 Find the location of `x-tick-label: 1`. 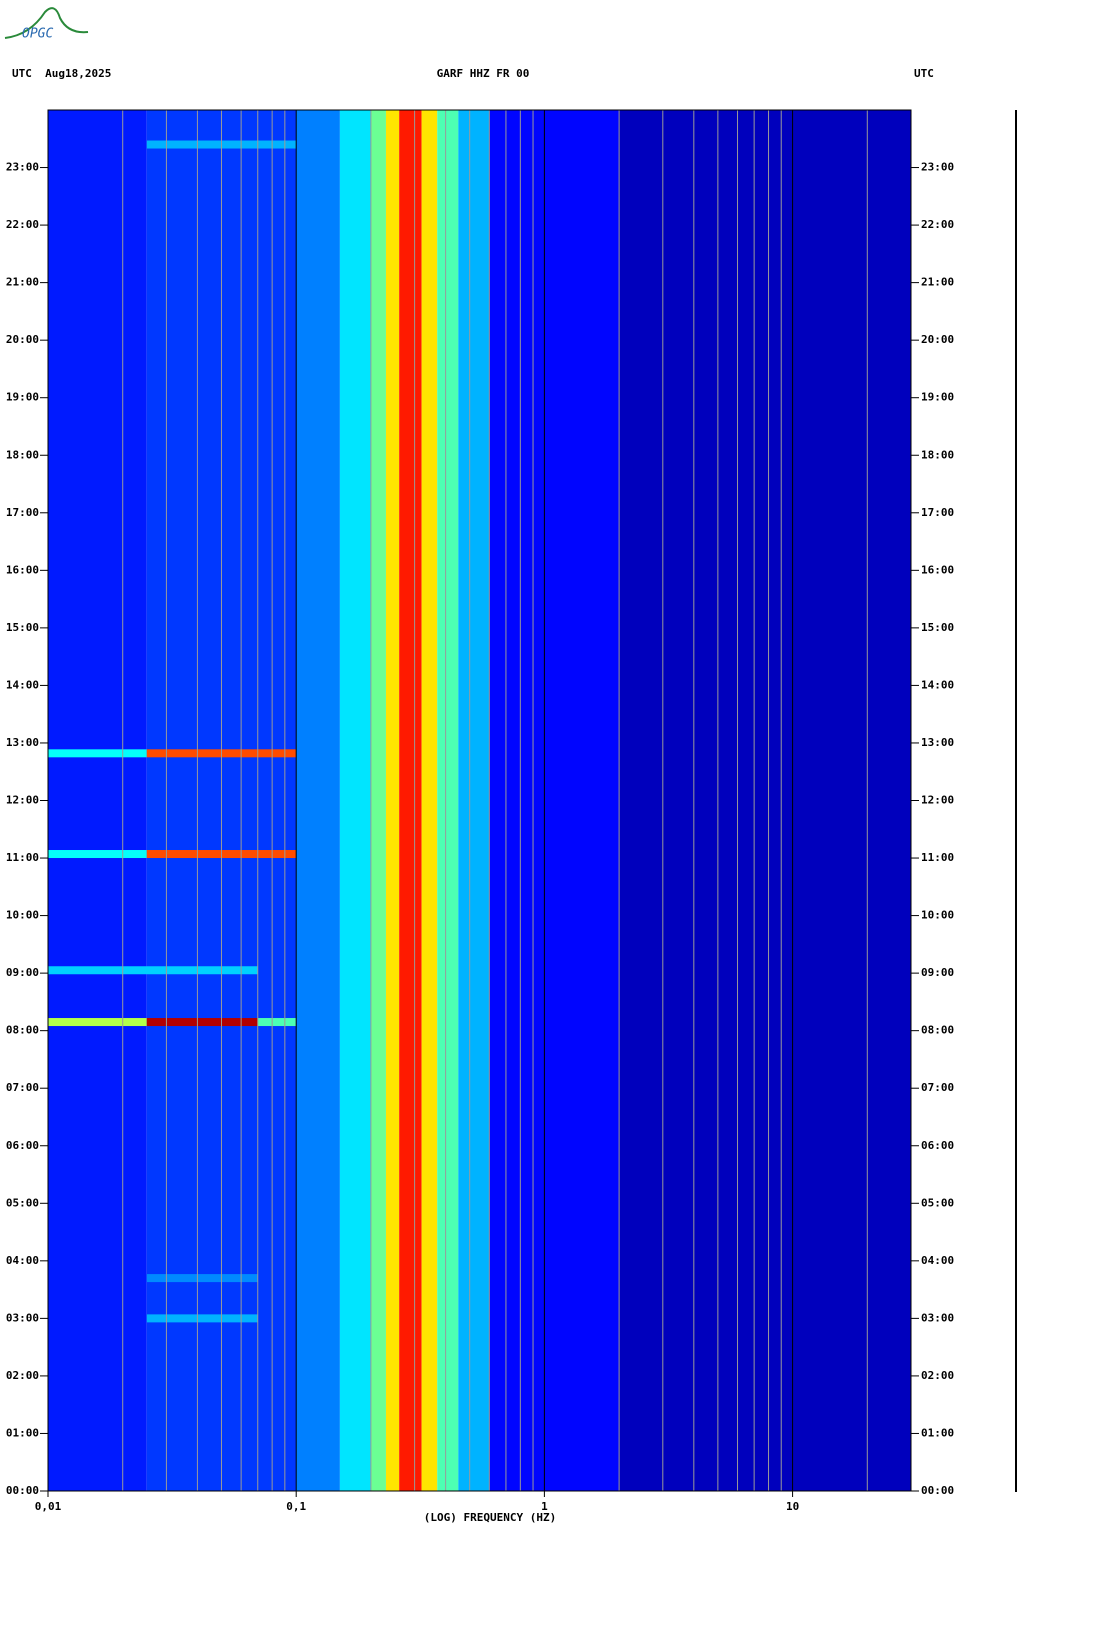

x-tick-label: 1 is located at coordinates (544, 1506).